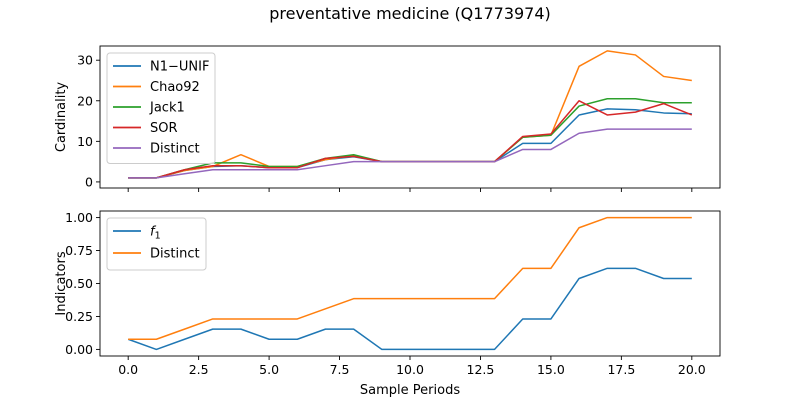 Image resolution: width=800 pixels, height=400 pixels. What do you see at coordinates (89, 181) in the screenshot?
I see `y-tick-label: 0` at bounding box center [89, 181].